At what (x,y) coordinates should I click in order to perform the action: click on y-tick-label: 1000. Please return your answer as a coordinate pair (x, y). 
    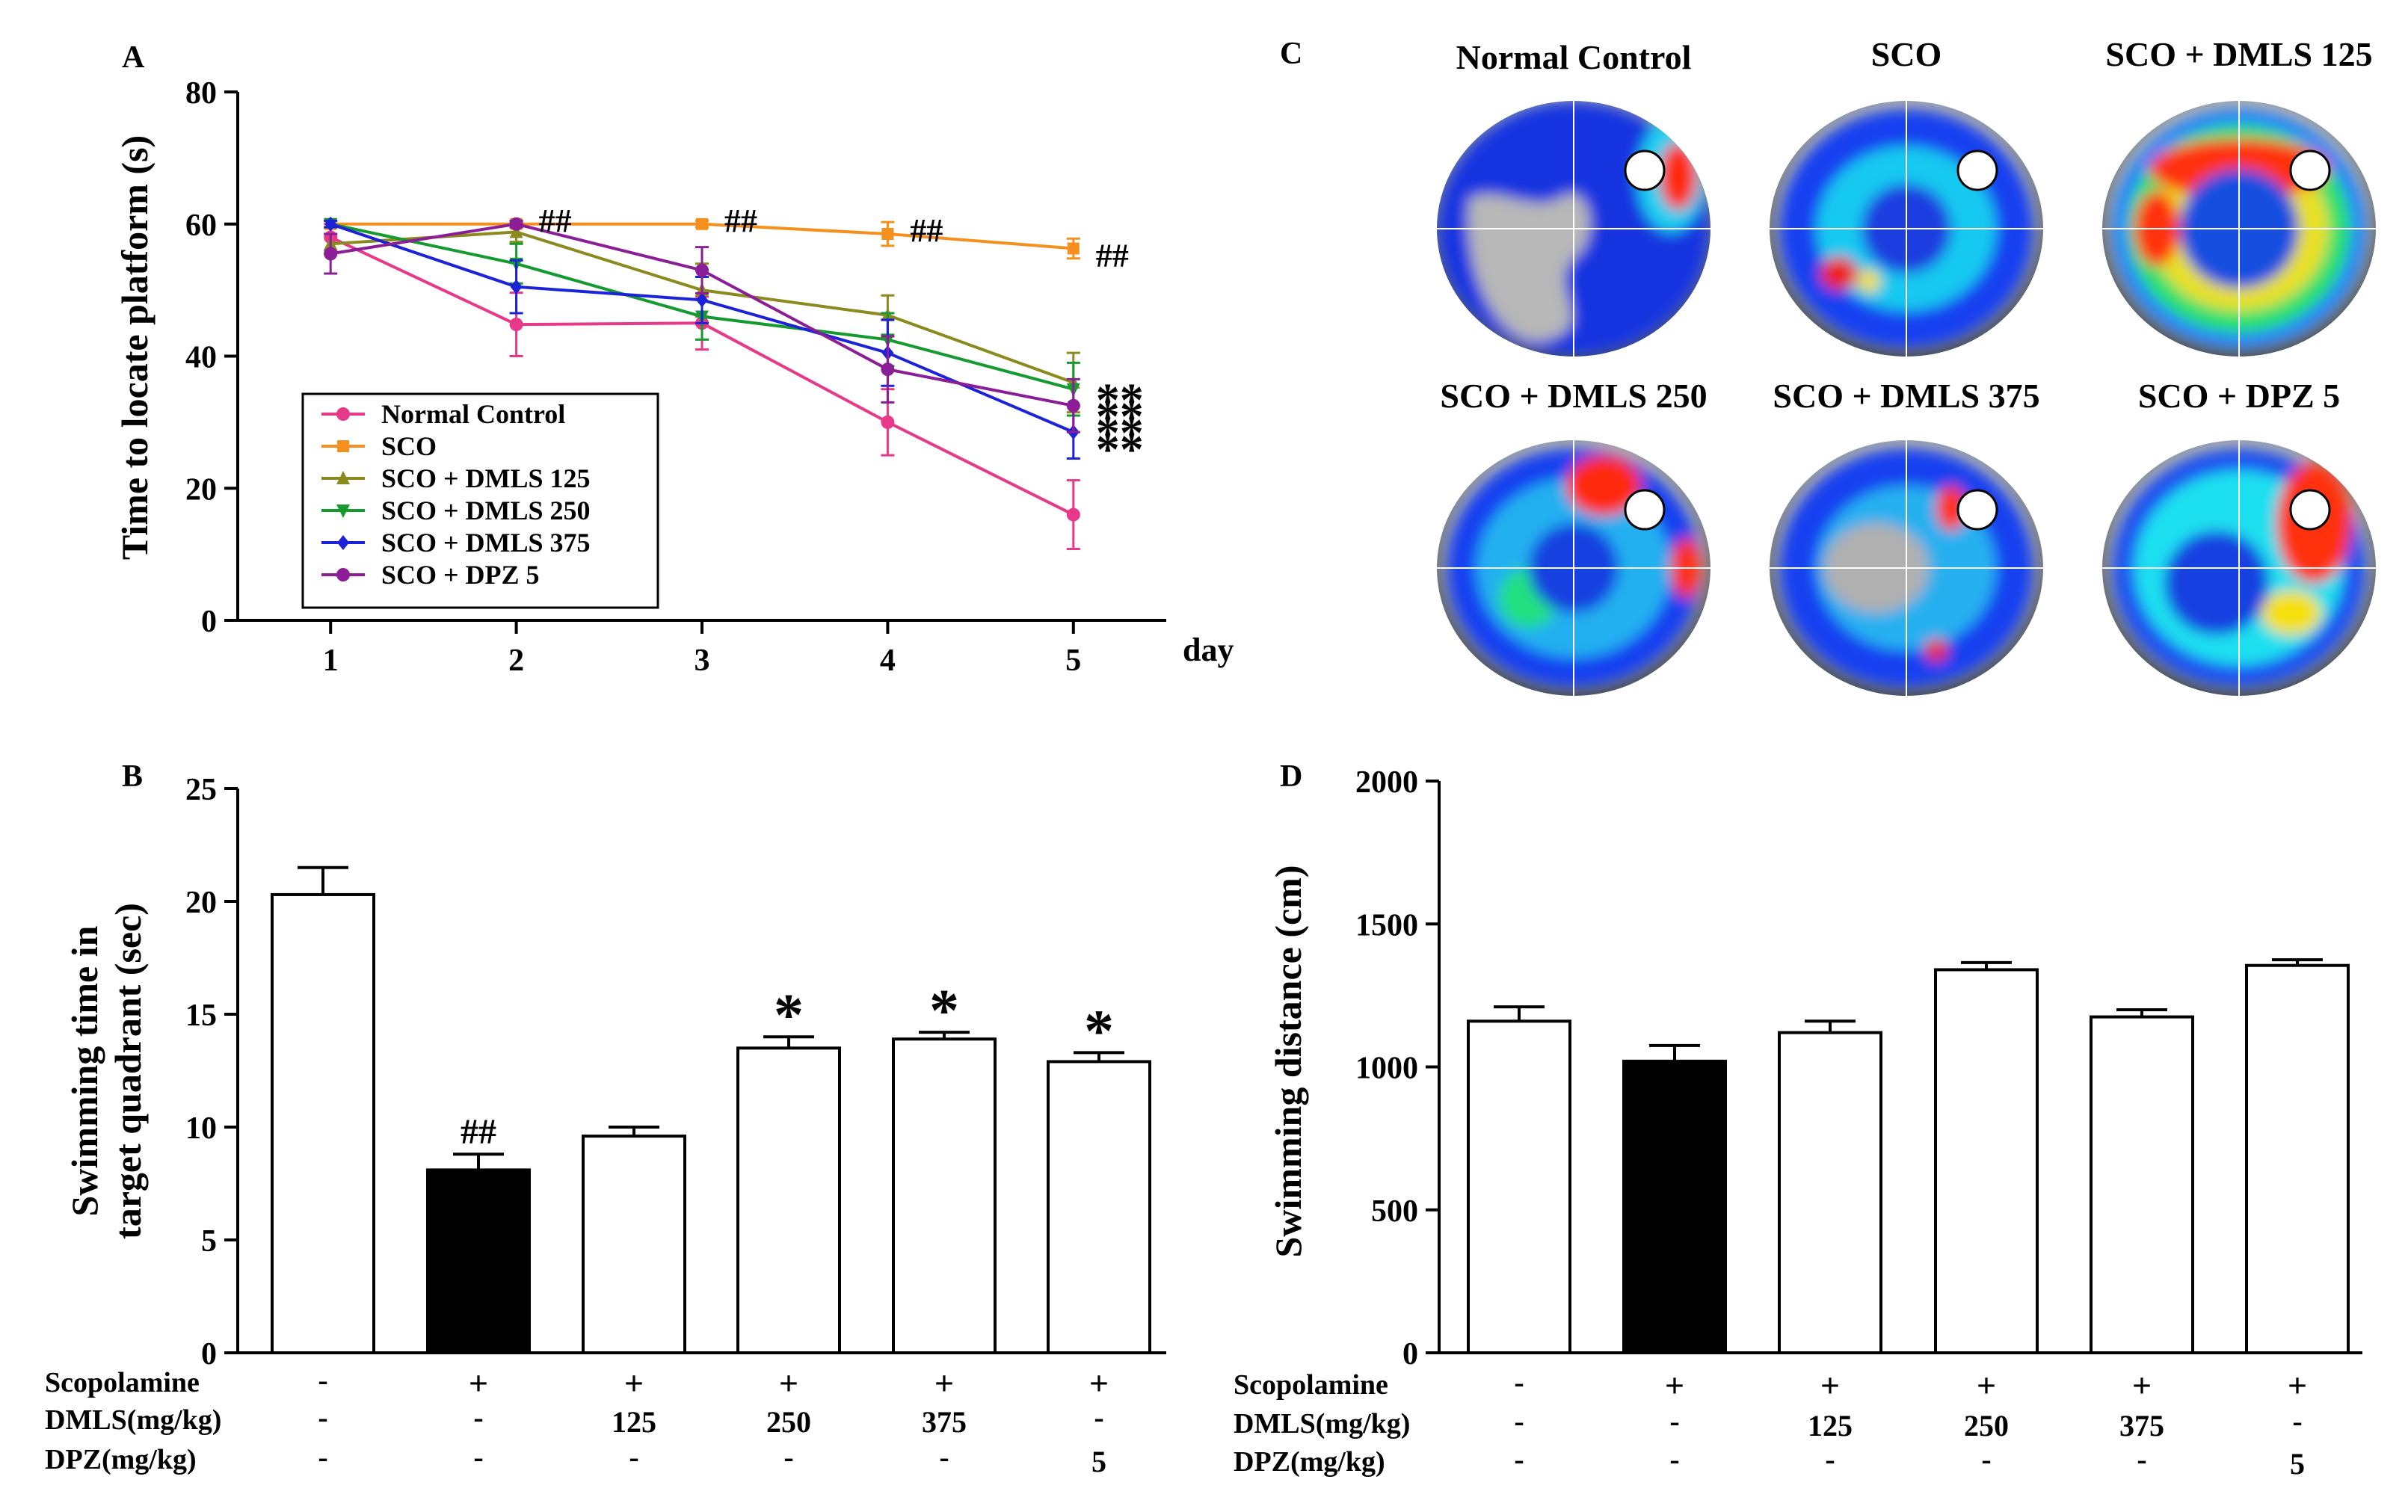
    Looking at the image, I should click on (1386, 1069).